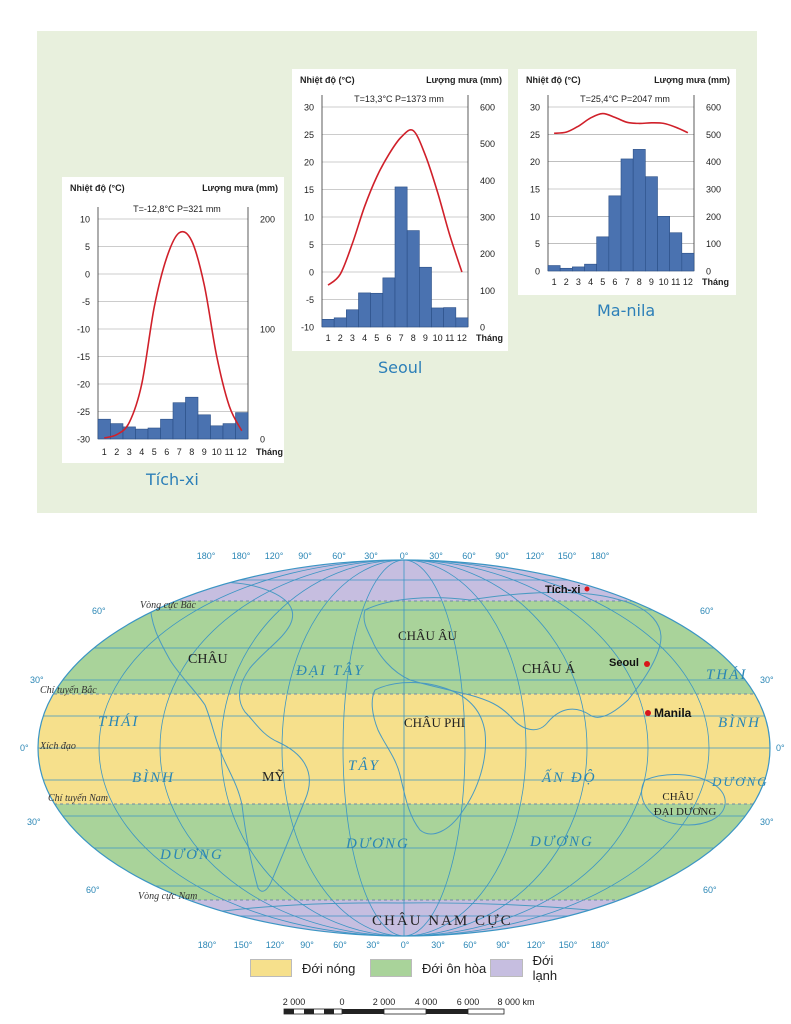  What do you see at coordinates (462, 338) in the screenshot?
I see `month-label: 12` at bounding box center [462, 338].